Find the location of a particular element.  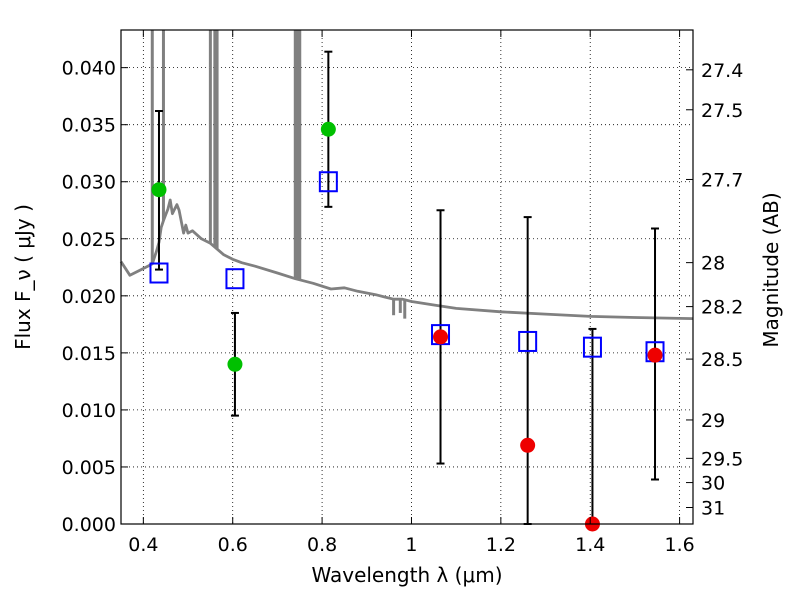

y-tick-label: 0.000 is located at coordinates (89, 525).